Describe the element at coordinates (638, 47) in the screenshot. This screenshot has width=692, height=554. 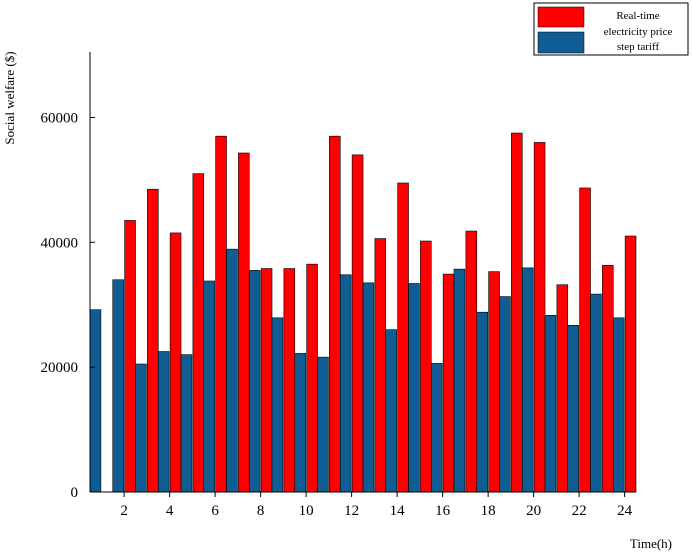
I see `legend-label-step-tariff: step tariff` at that location.